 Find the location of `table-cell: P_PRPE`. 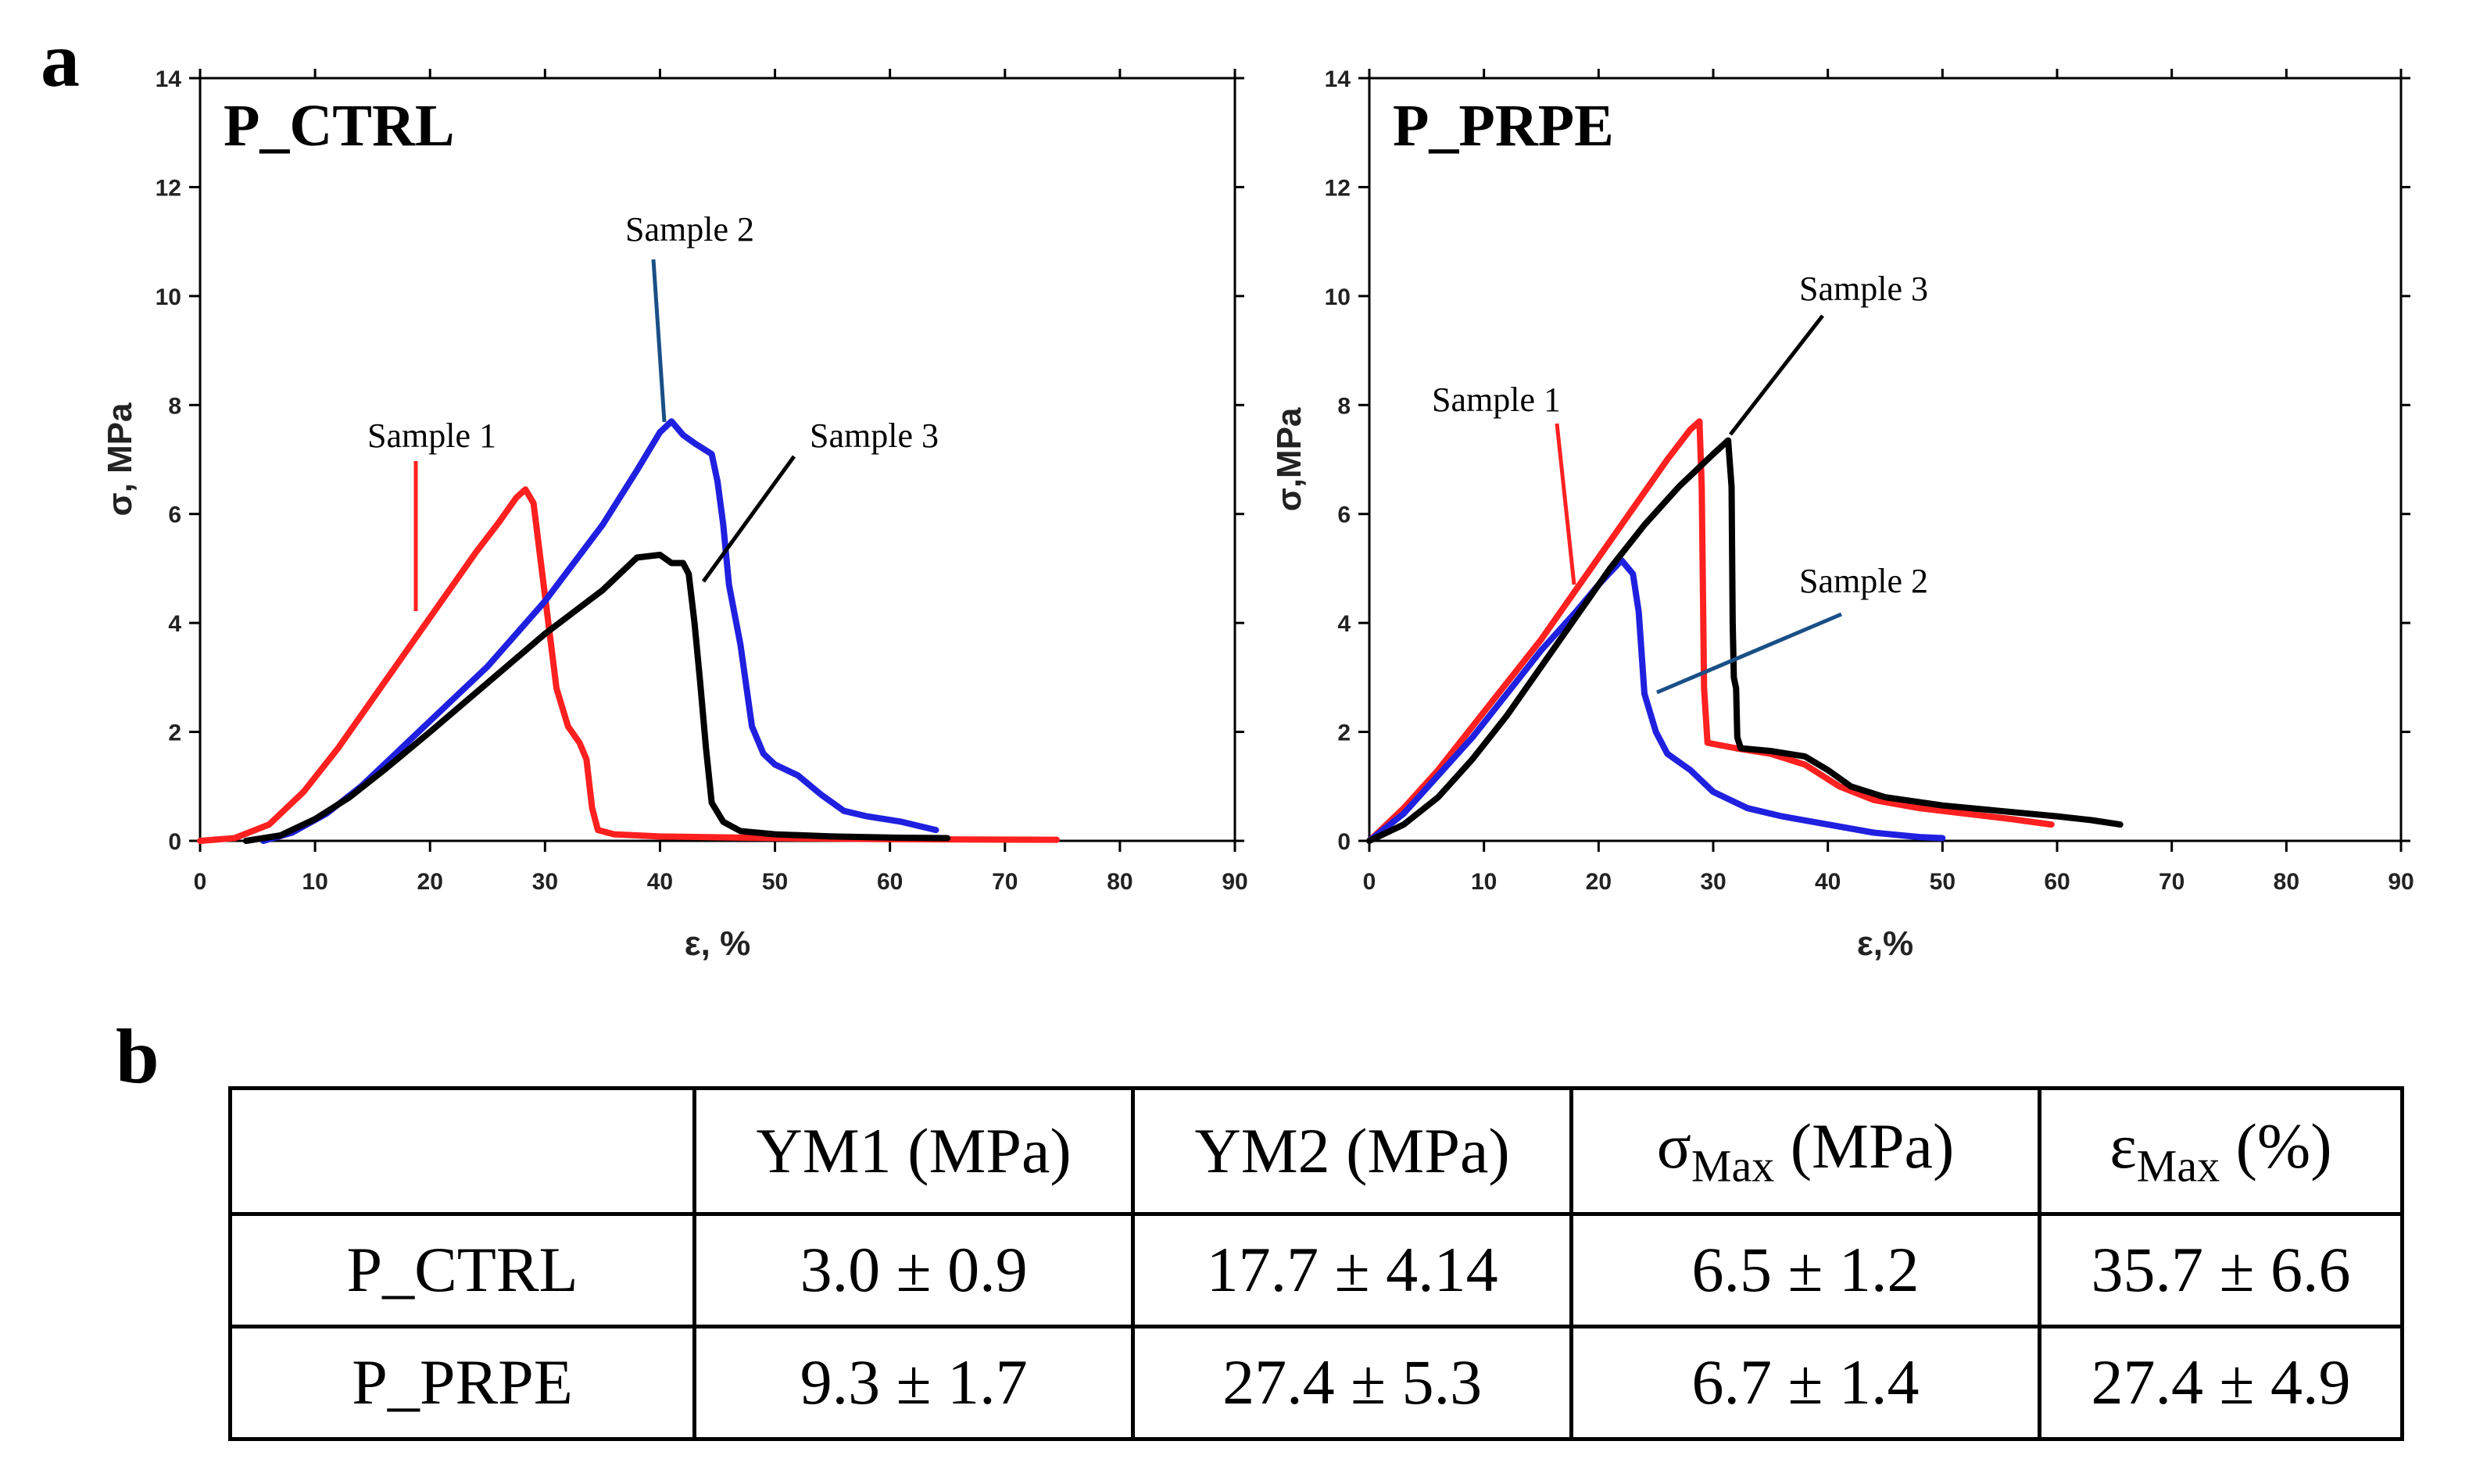

table-cell: P_PRPE is located at coordinates (462, 1383).